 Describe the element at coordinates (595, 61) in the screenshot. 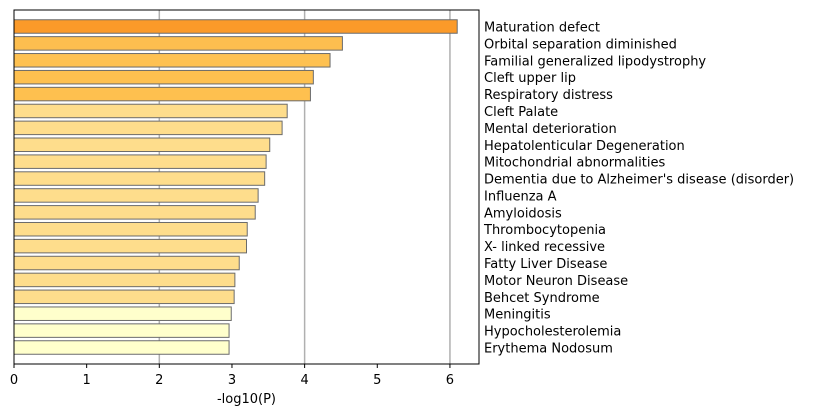

I see `category-label: Familial generalized lipodystrophy` at that location.